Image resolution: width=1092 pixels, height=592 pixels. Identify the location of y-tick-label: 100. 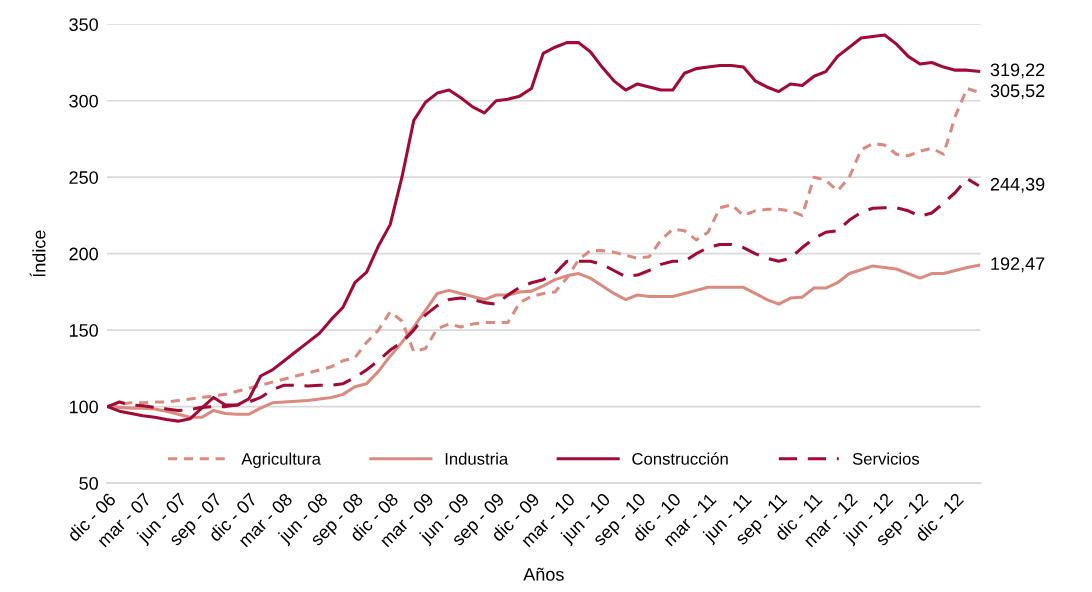
(83, 407).